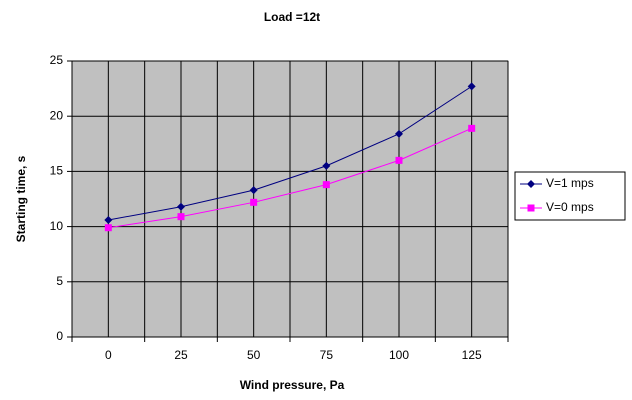  Describe the element at coordinates (21, 198) in the screenshot. I see `y-axis-label: Starting time, s` at that location.